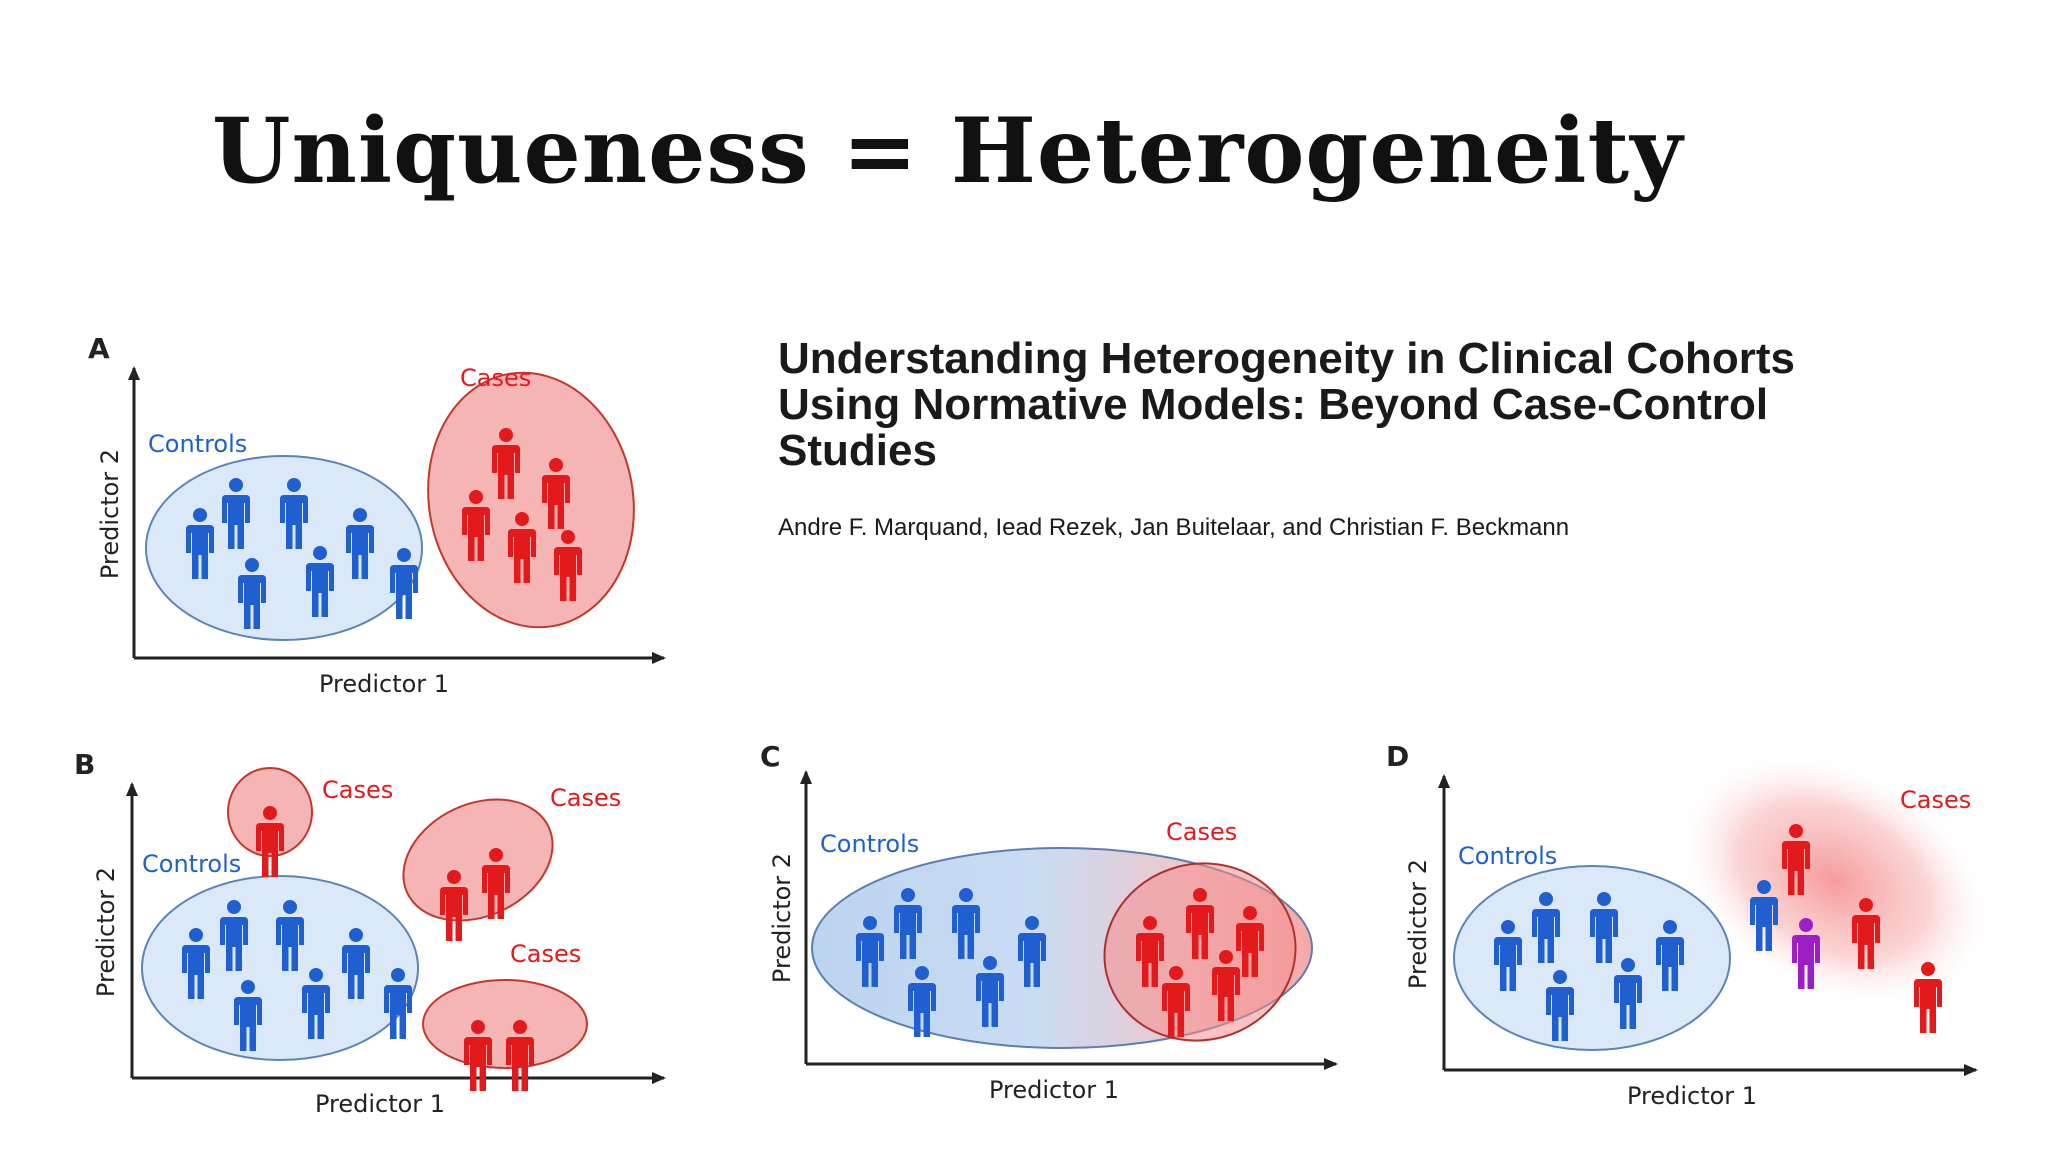 The image size is (2048, 1152). Describe the element at coordinates (770, 756) in the screenshot. I see `panel-letter-c: C` at that location.